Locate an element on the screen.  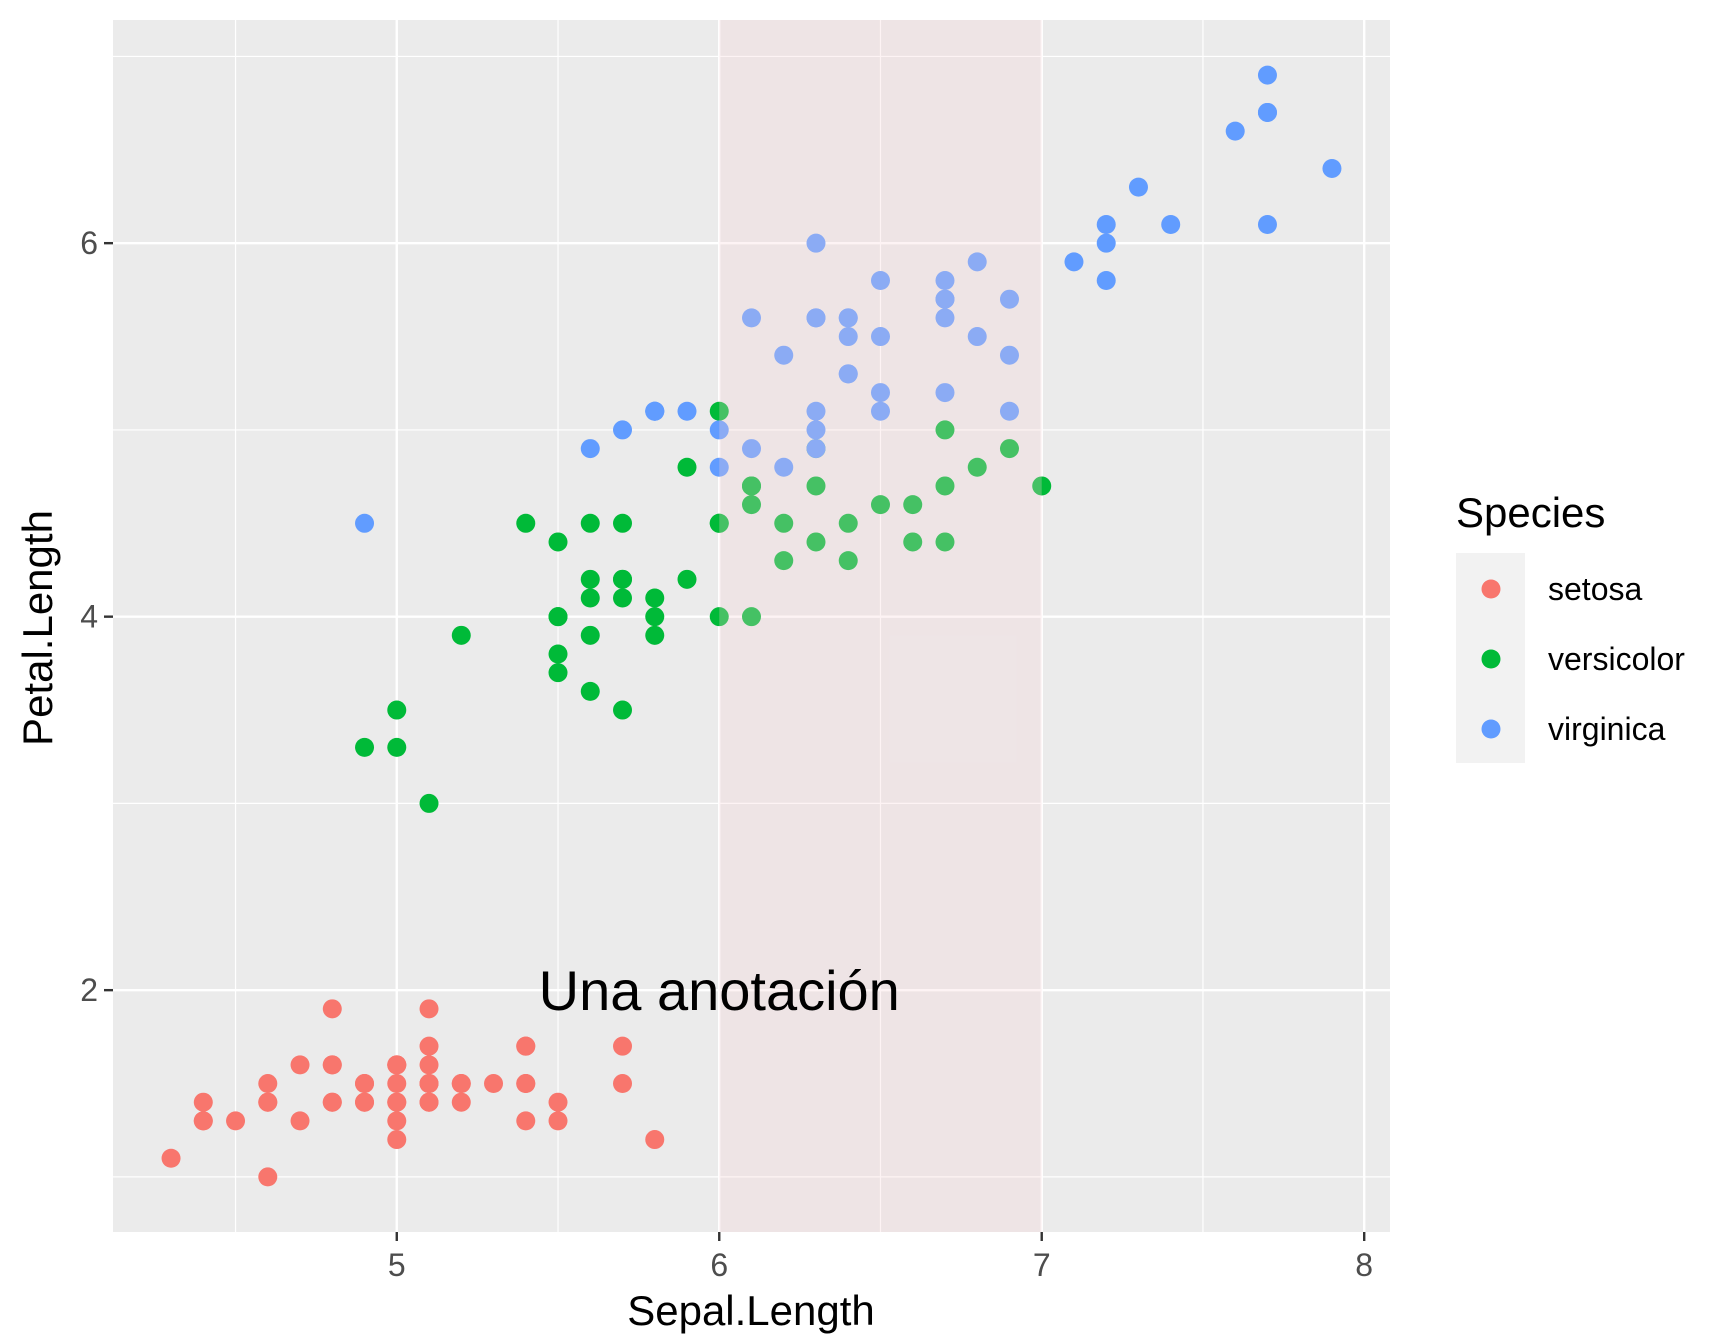
y-axis-ticks: 2 4 6 is located at coordinates (96, 616).